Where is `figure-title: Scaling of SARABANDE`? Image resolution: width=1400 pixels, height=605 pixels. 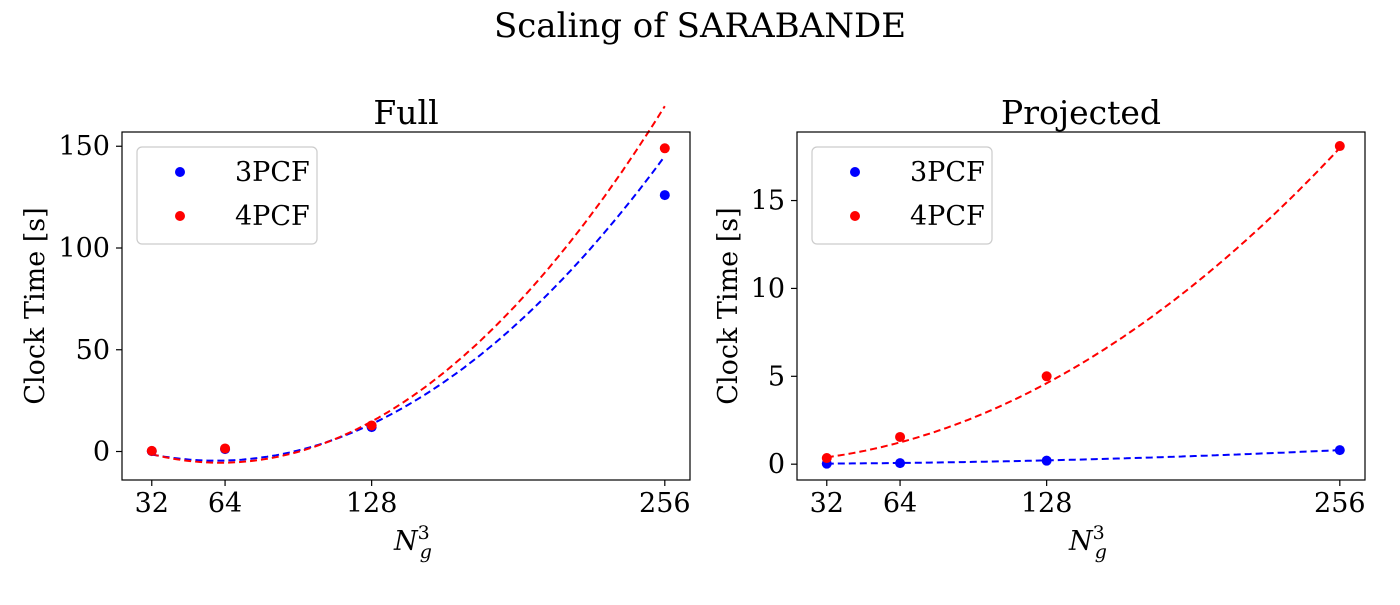 figure-title: Scaling of SARABANDE is located at coordinates (700, 26).